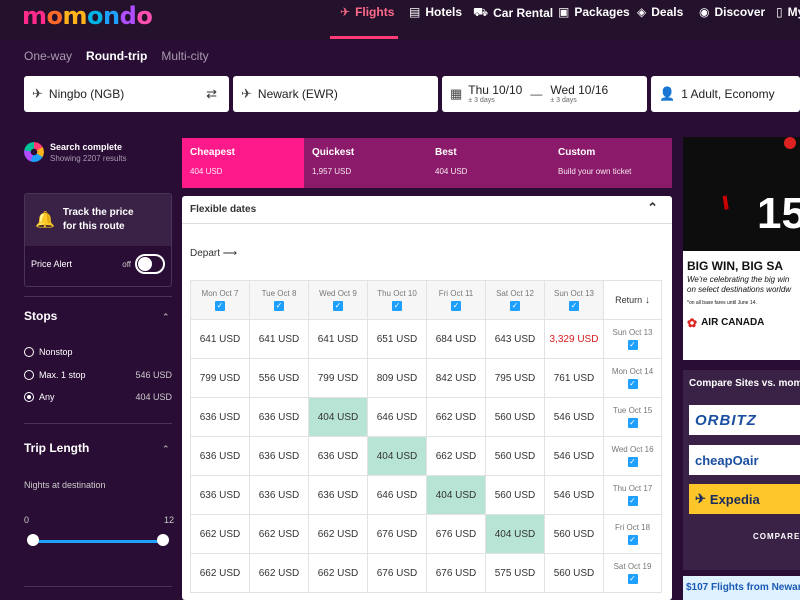  Describe the element at coordinates (574, 378) in the screenshot. I see `price-cell: 761 USD` at that location.